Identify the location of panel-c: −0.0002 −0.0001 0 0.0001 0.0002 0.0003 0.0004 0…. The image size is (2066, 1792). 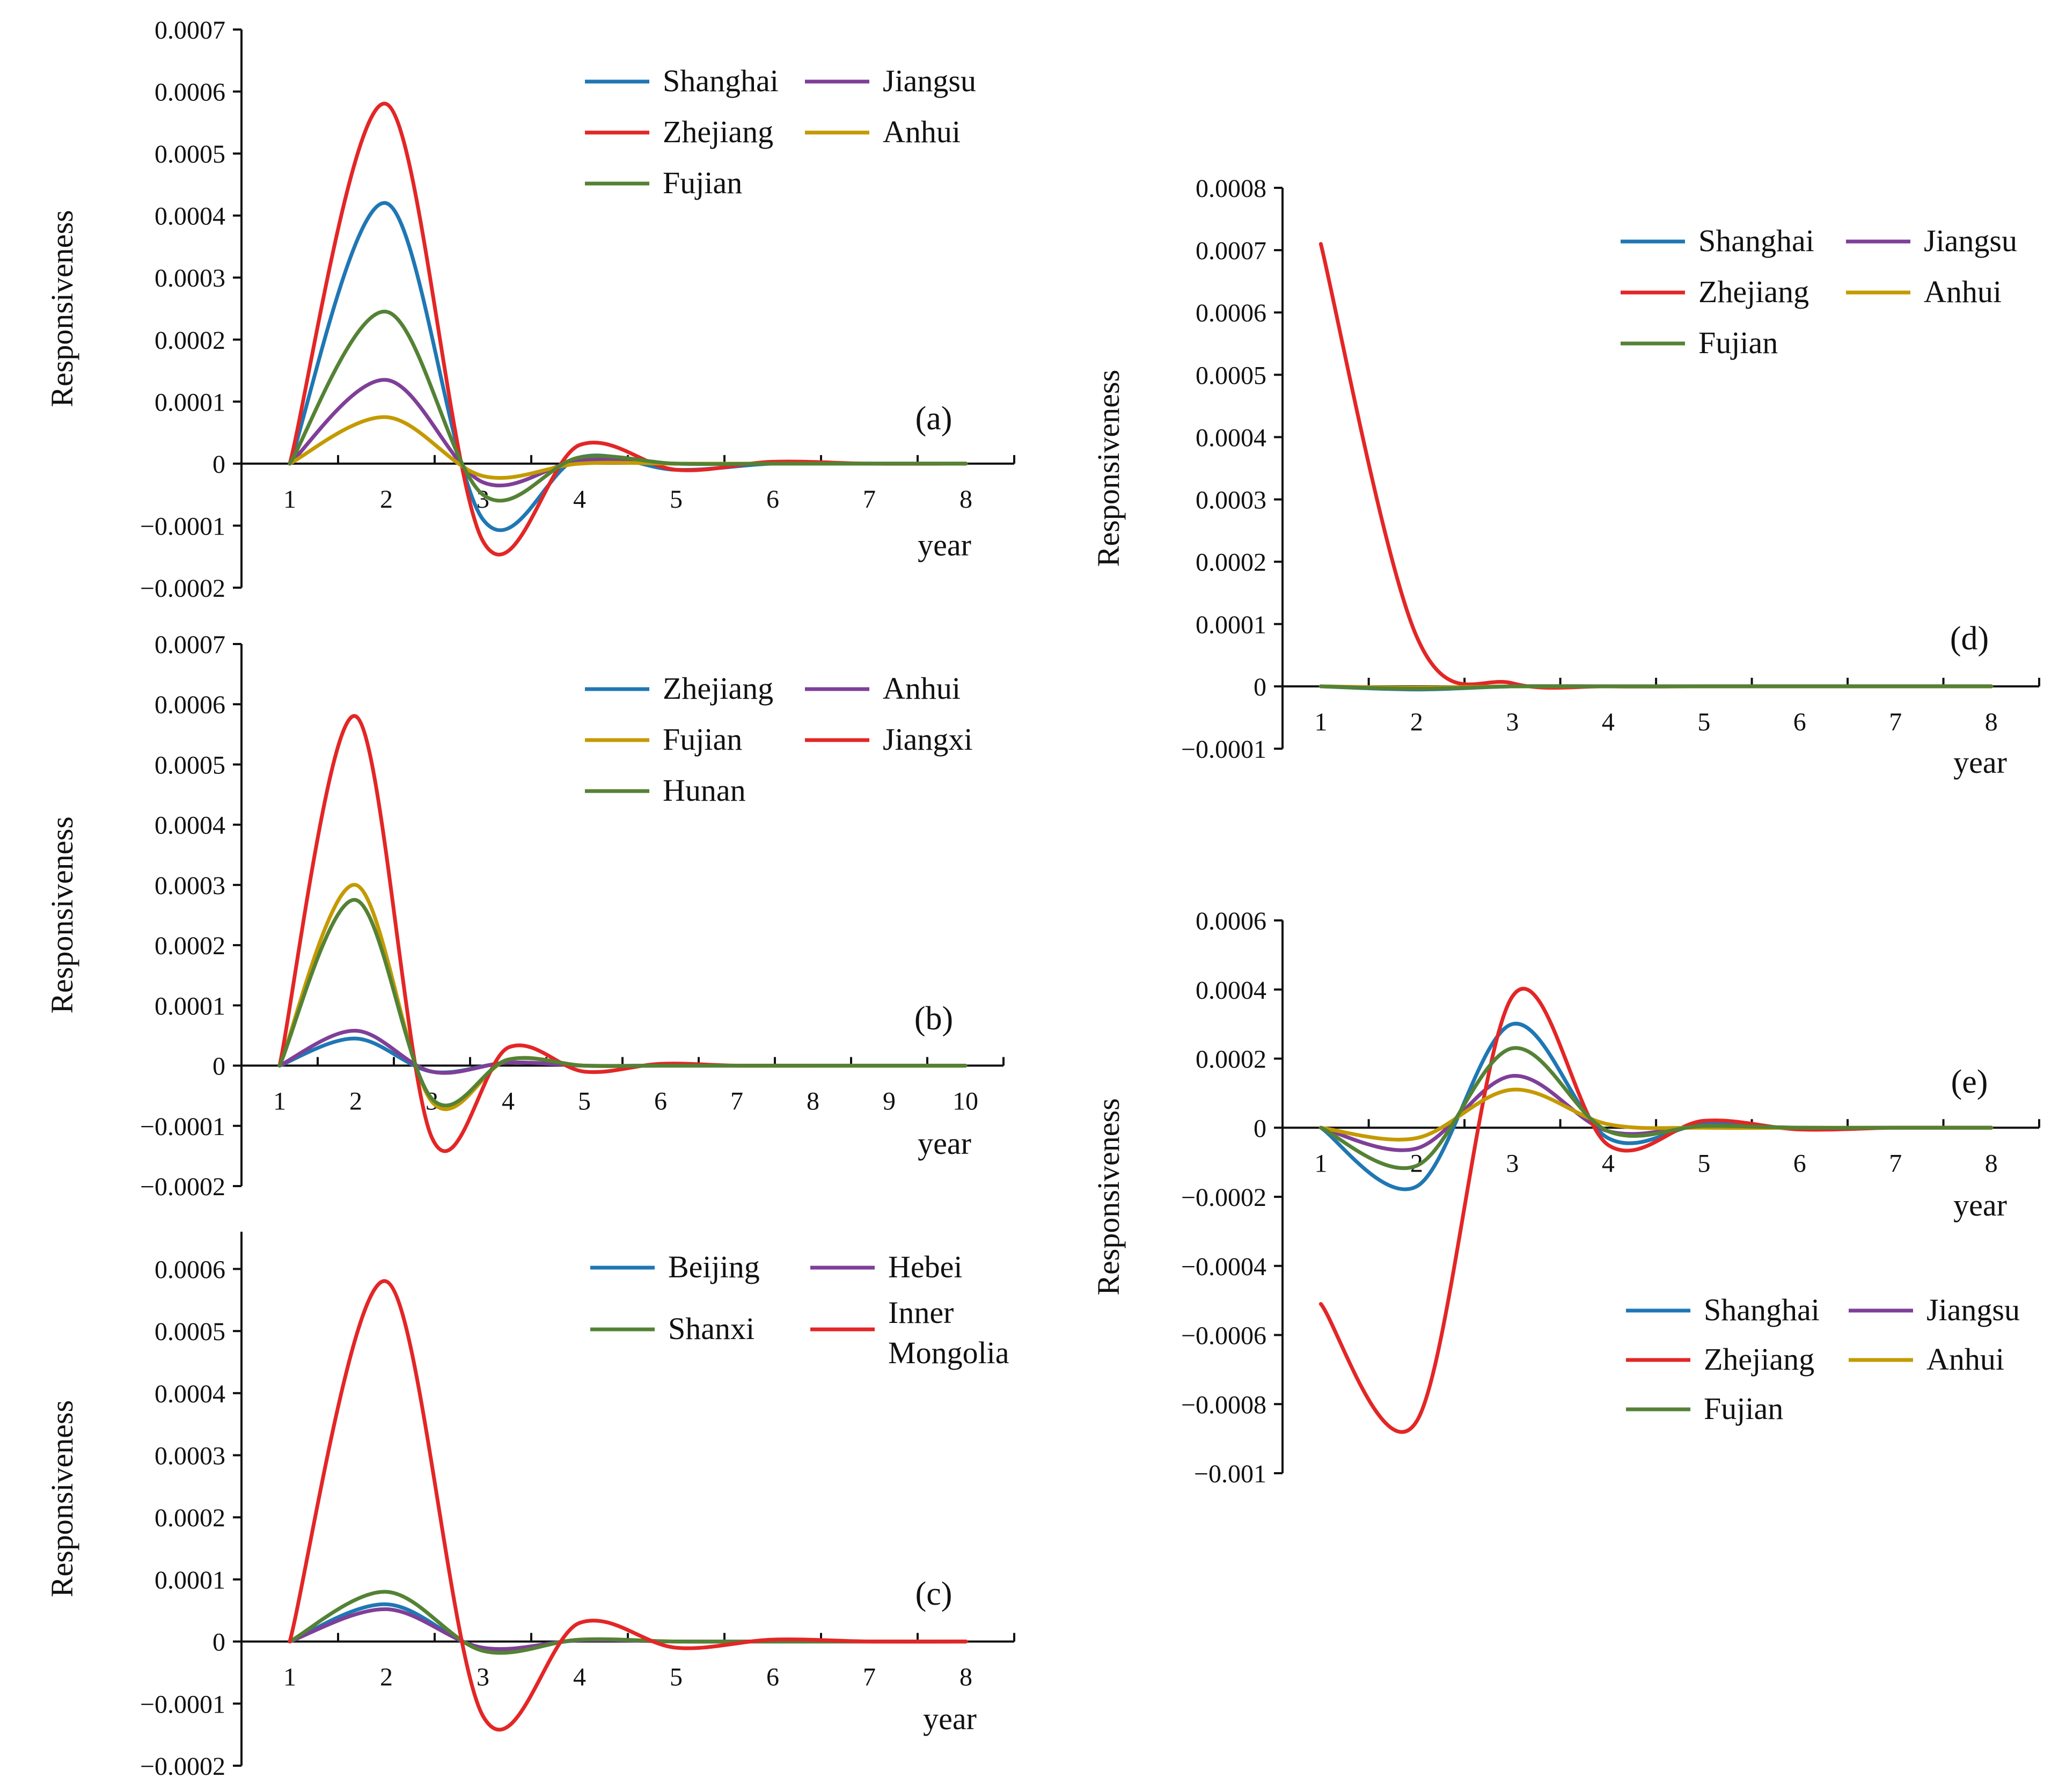
(530, 1506).